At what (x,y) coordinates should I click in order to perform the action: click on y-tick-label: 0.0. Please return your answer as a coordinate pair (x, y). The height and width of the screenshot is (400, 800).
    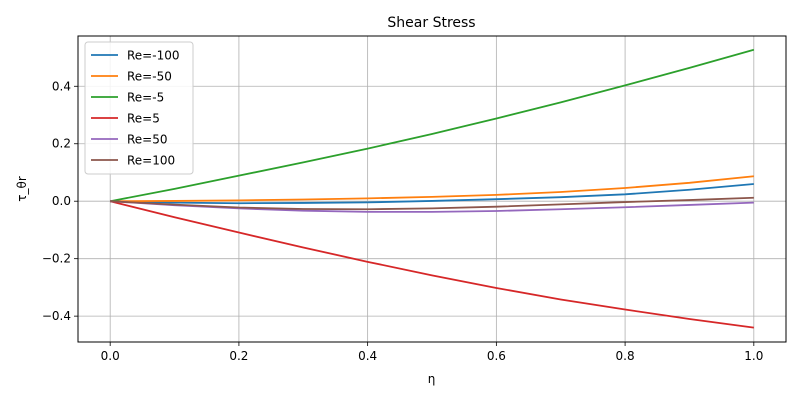
    Looking at the image, I should click on (61, 201).